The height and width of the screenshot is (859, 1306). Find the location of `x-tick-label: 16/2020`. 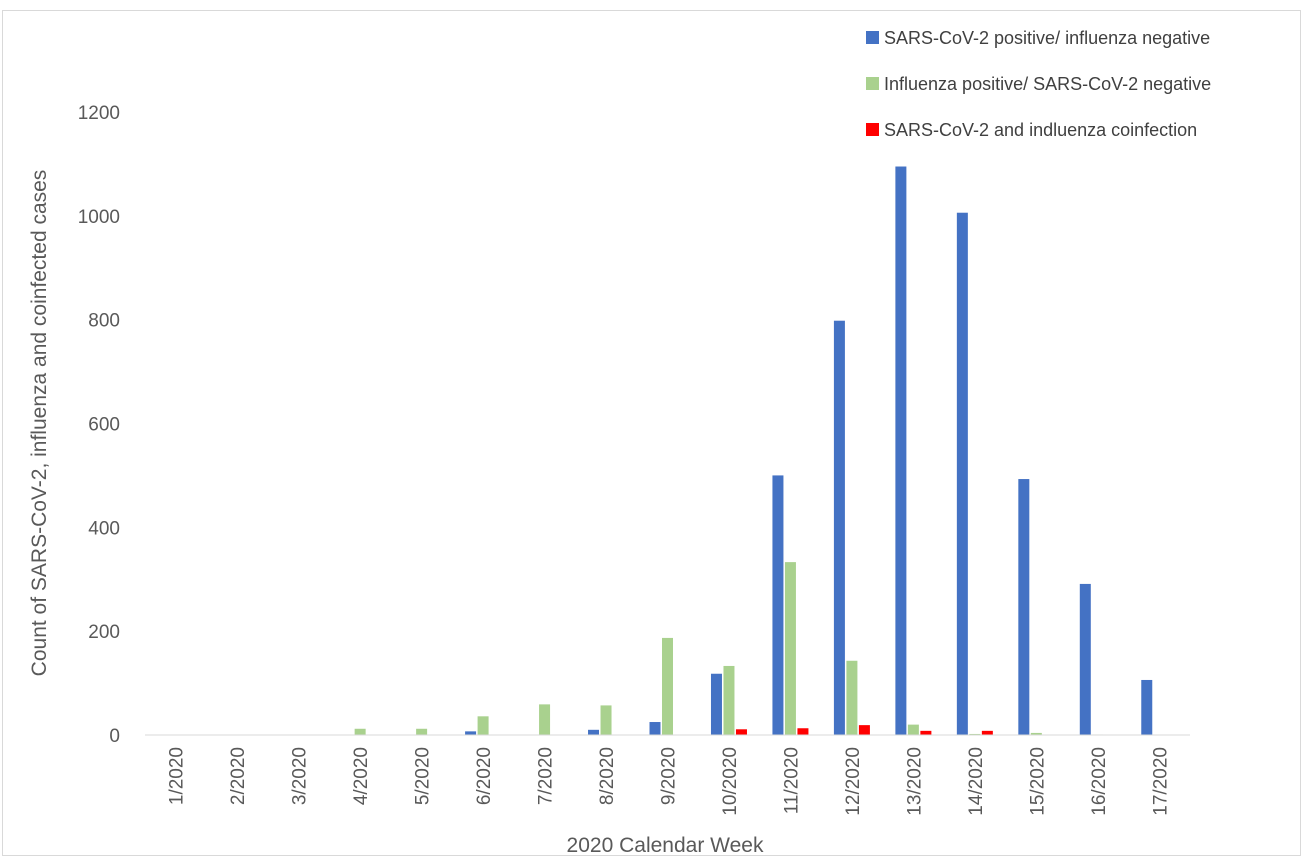

x-tick-label: 16/2020 is located at coordinates (1099, 781).